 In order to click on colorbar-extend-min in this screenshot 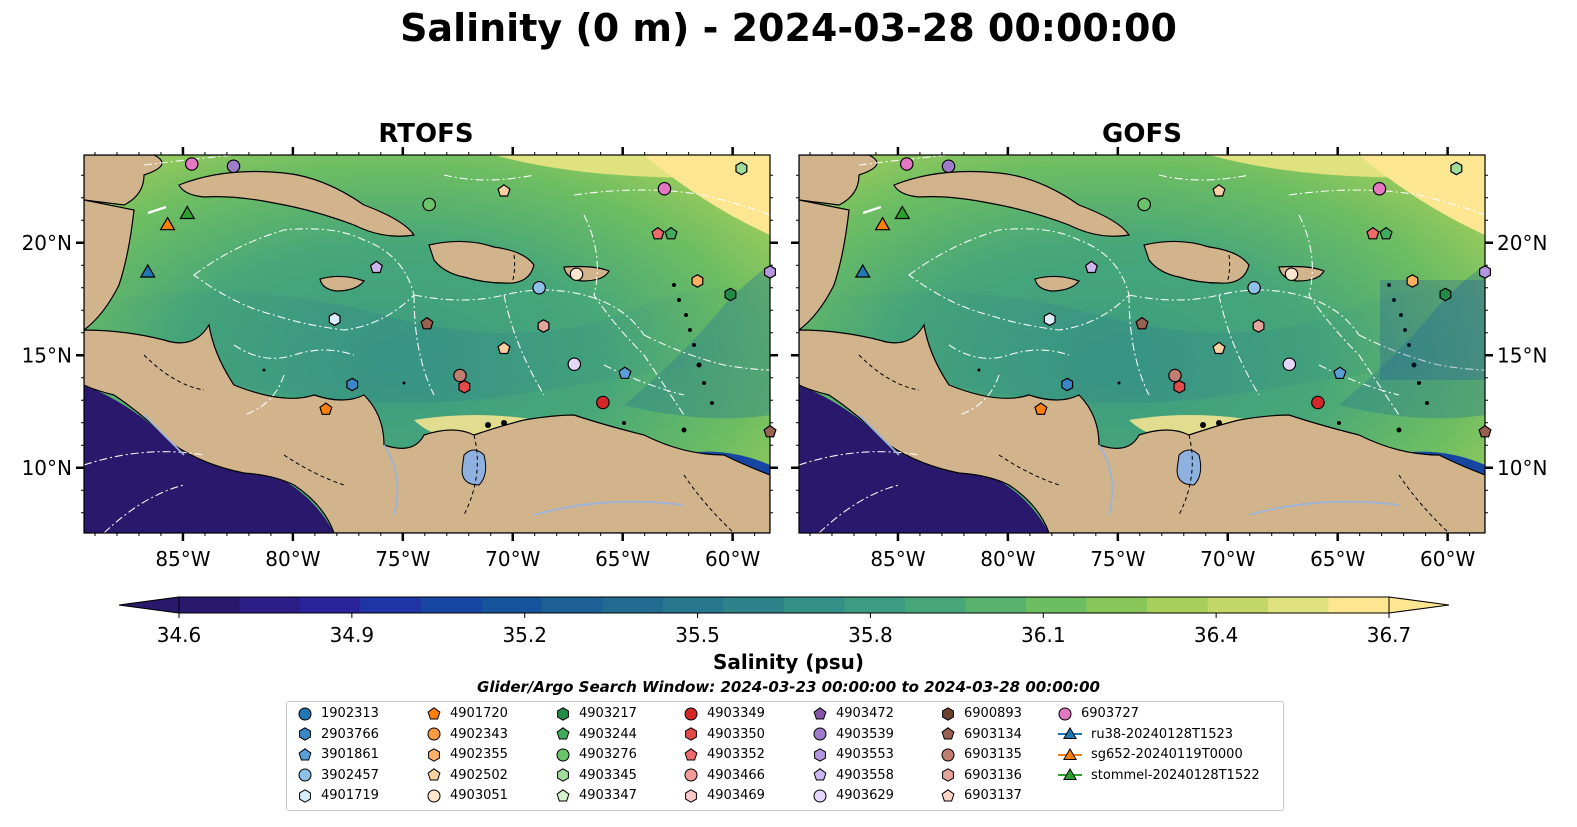, I will do `click(149, 605)`.